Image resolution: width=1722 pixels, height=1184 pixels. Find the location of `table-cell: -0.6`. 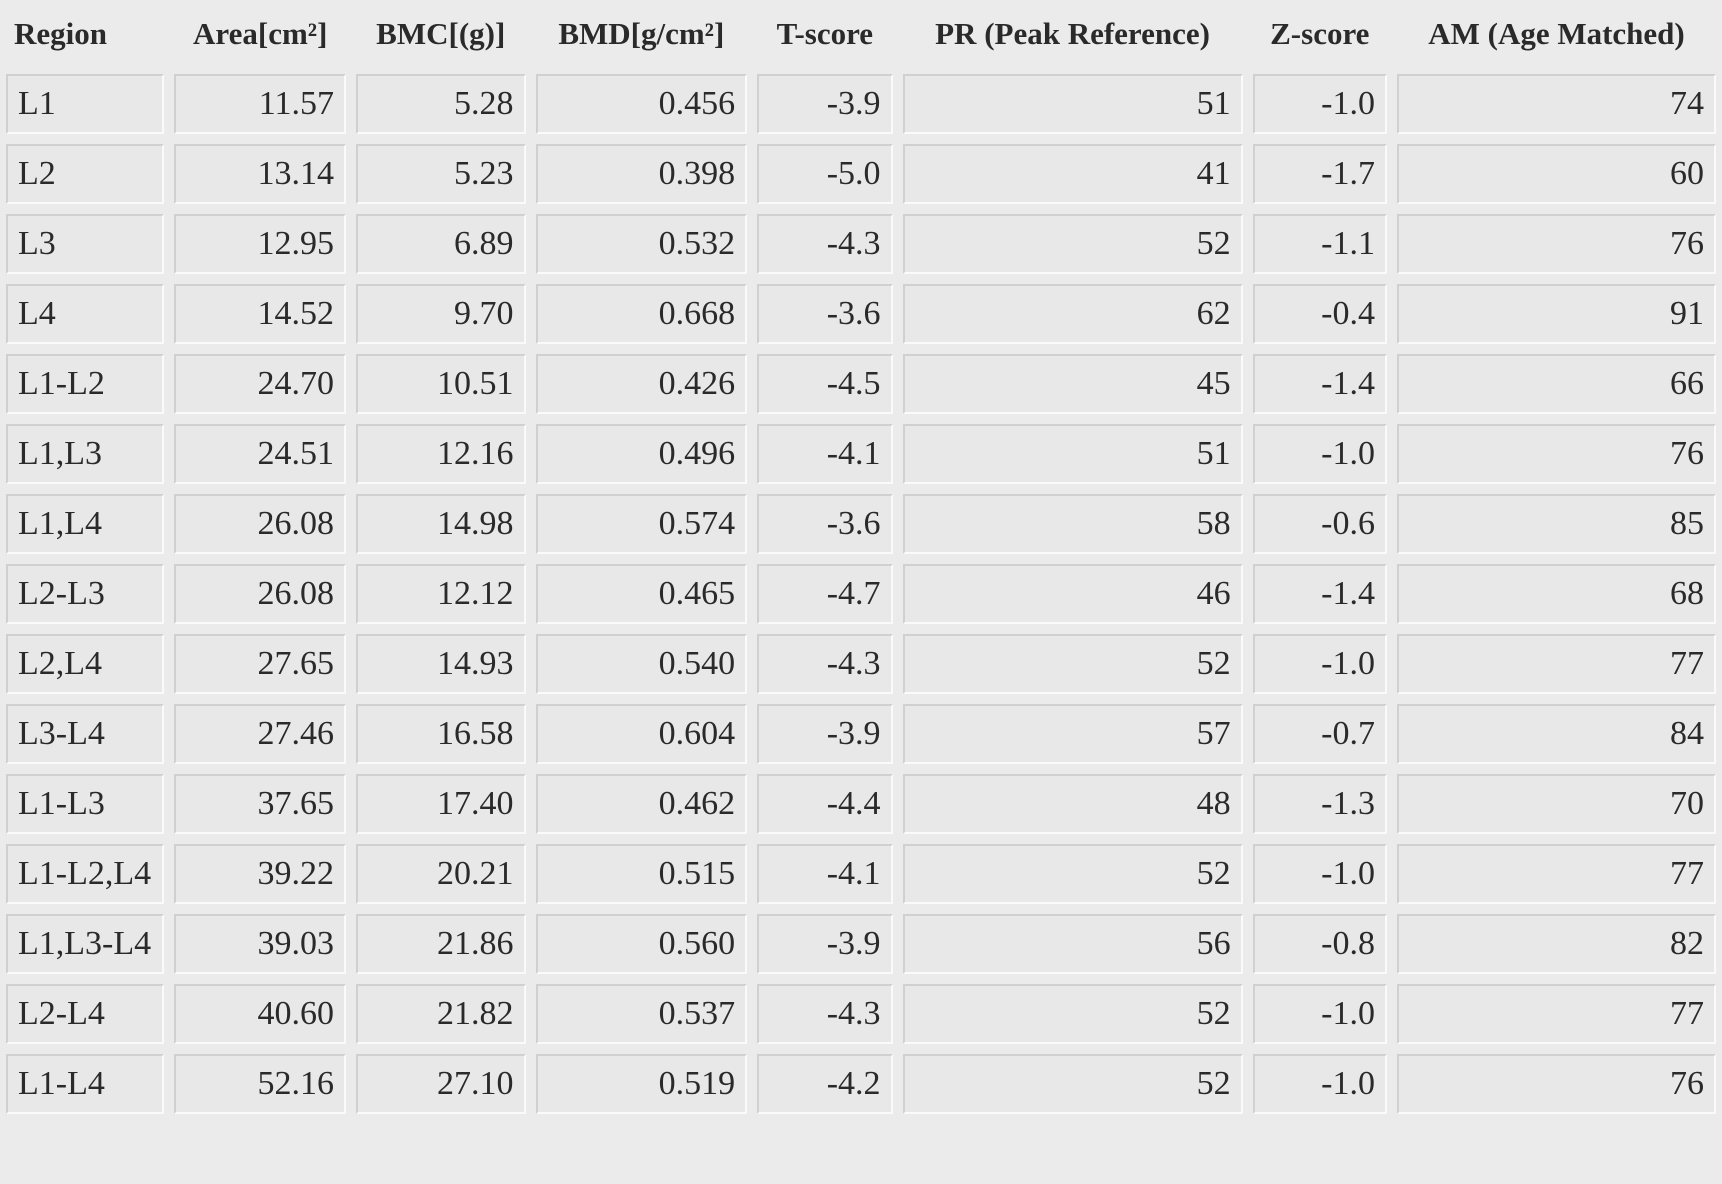

table-cell: -0.6 is located at coordinates (1319, 524).